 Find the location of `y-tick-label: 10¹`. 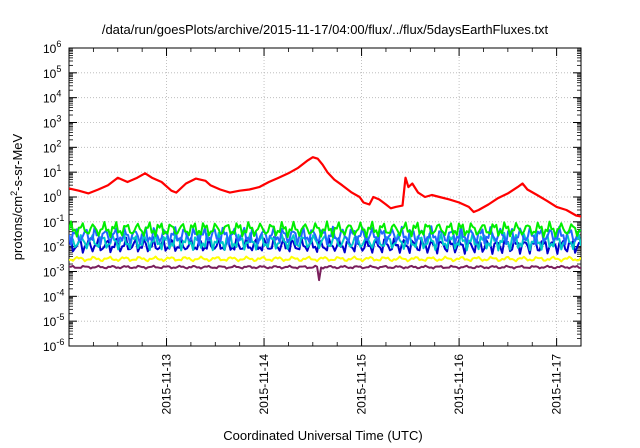

y-tick-label: 10¹ is located at coordinates (52, 171).